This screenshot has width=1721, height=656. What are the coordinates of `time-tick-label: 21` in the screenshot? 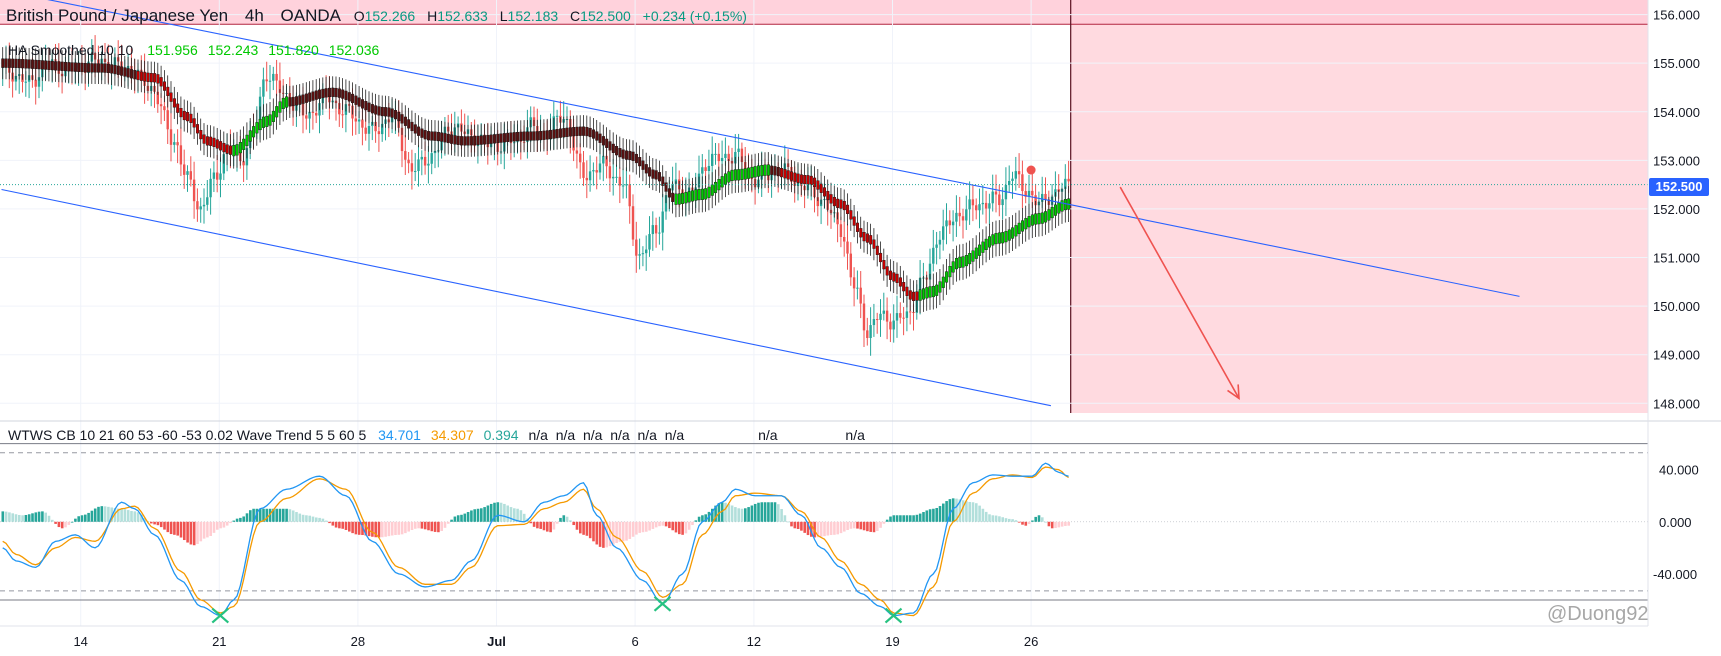 It's located at (219, 641).